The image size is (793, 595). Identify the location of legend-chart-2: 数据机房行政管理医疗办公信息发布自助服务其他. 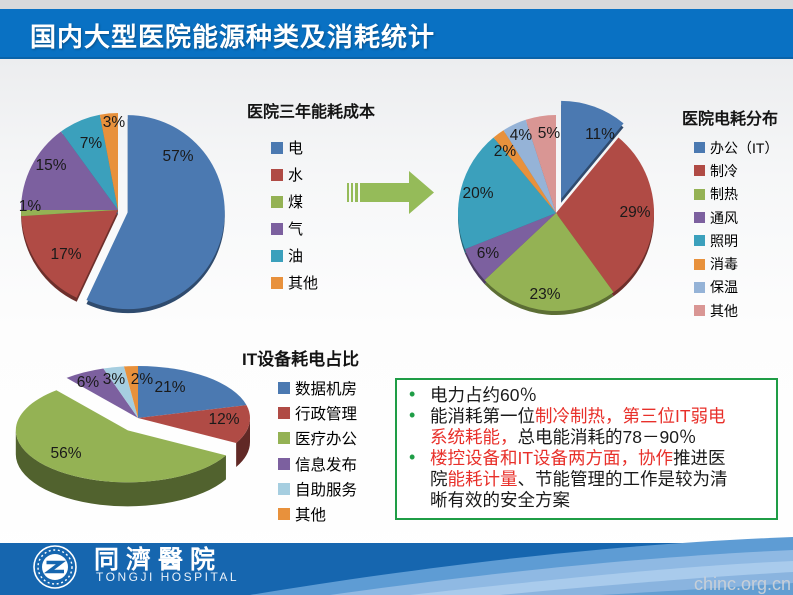
(317, 451).